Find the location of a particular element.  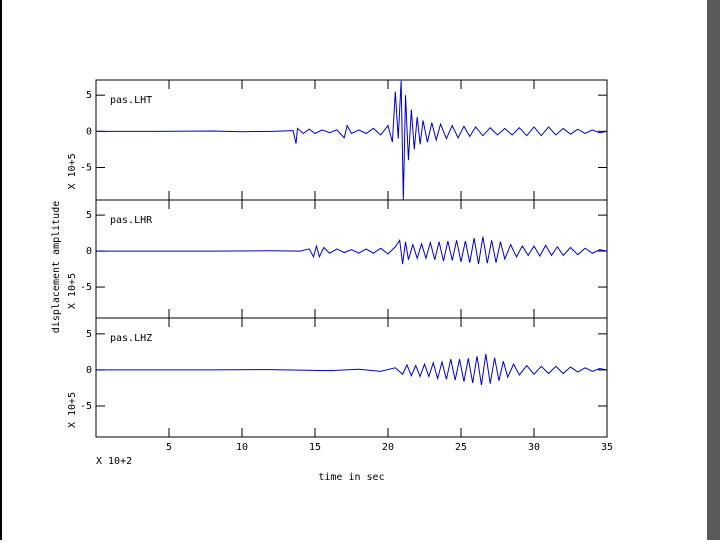

x-tick-label: 5 is located at coordinates (169, 447).